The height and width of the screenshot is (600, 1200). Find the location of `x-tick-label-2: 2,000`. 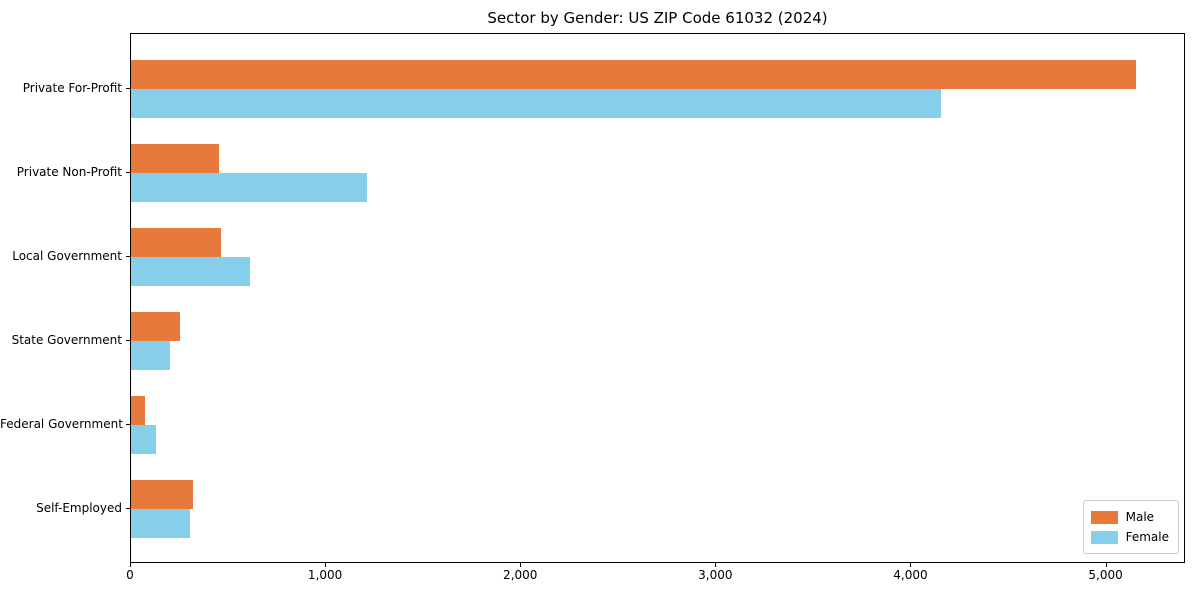

x-tick-label-2: 2,000 is located at coordinates (520, 575).